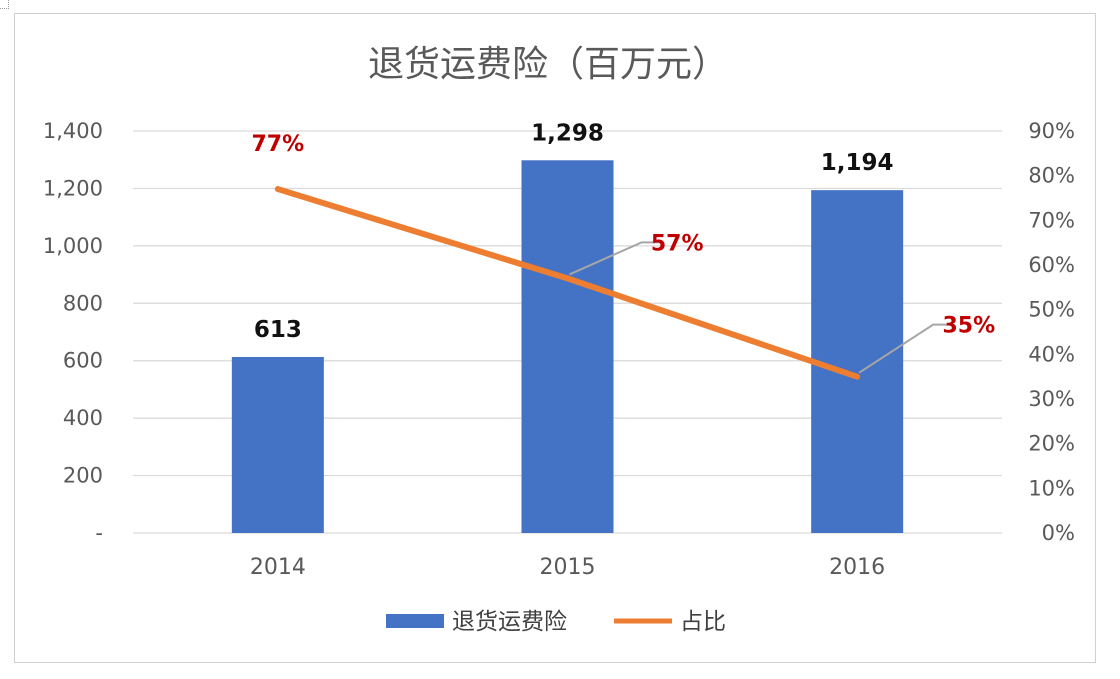 Image resolution: width=1120 pixels, height=679 pixels. I want to click on corner-marker, so click(4, 4).